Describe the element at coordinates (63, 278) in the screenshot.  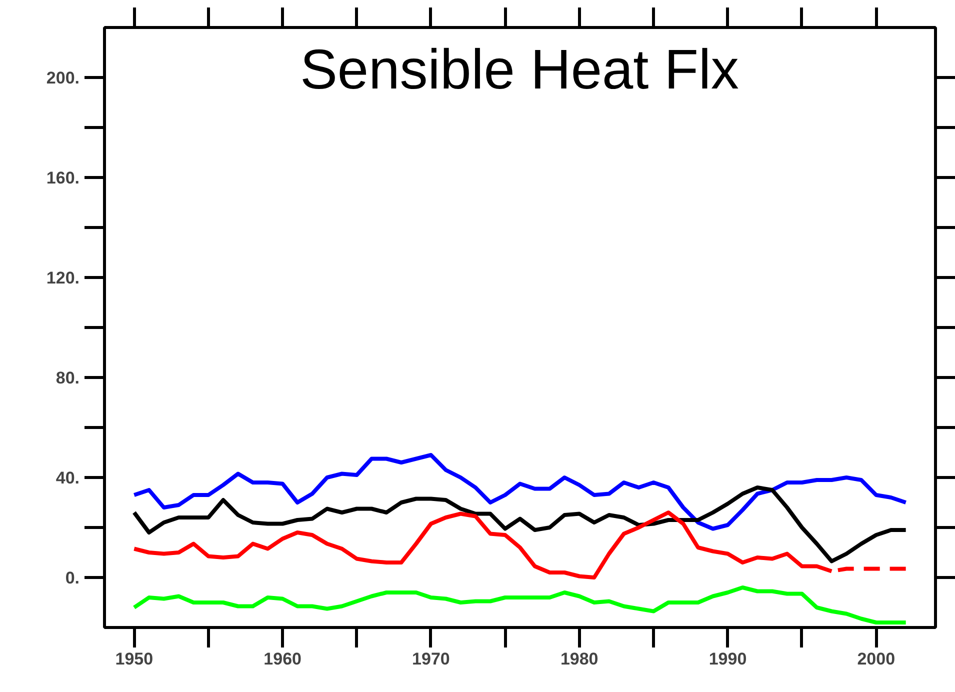
I see `y-tick-label: 120.` at that location.